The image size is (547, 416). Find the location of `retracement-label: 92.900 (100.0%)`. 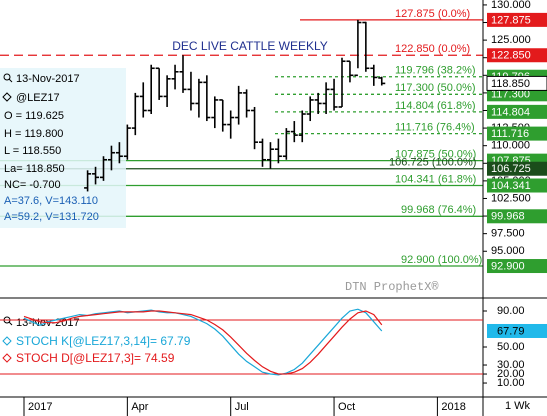

retracement-label: 92.900 (100.0%) is located at coordinates (441, 260).